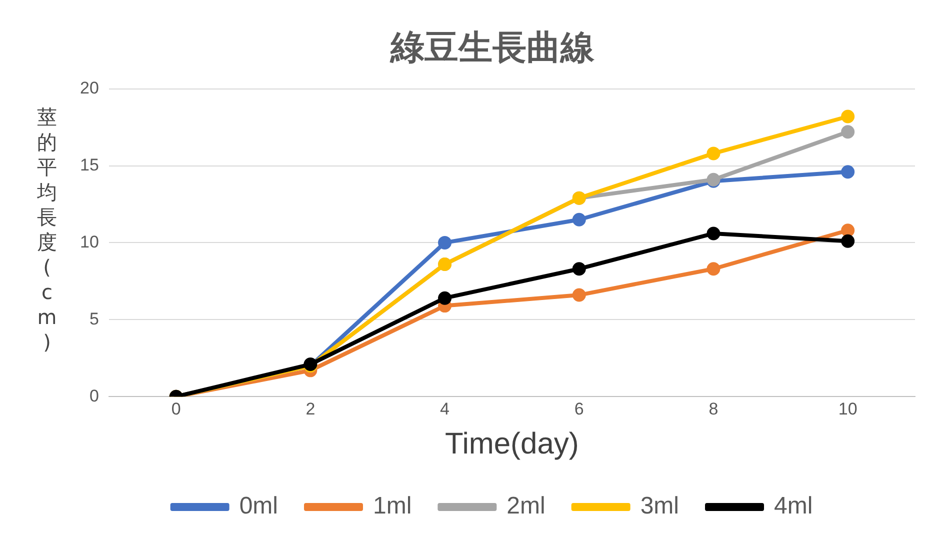 Image resolution: width=935 pixels, height=534 pixels. Describe the element at coordinates (445, 408) in the screenshot. I see `x-tick-label: 4` at that location.